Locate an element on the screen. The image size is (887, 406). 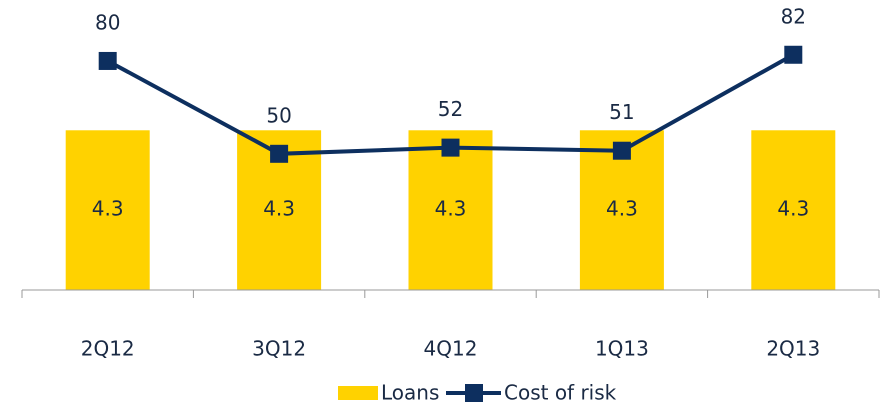
legend-label: Loans is located at coordinates (410, 393).